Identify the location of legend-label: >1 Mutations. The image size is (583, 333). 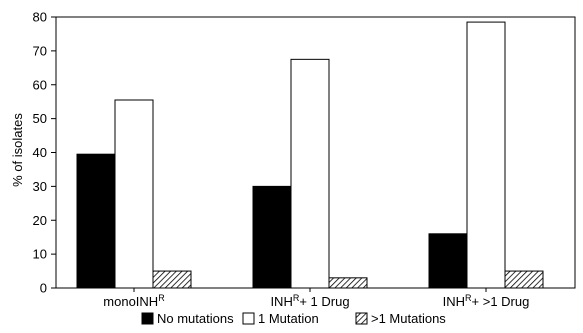
(408, 318).